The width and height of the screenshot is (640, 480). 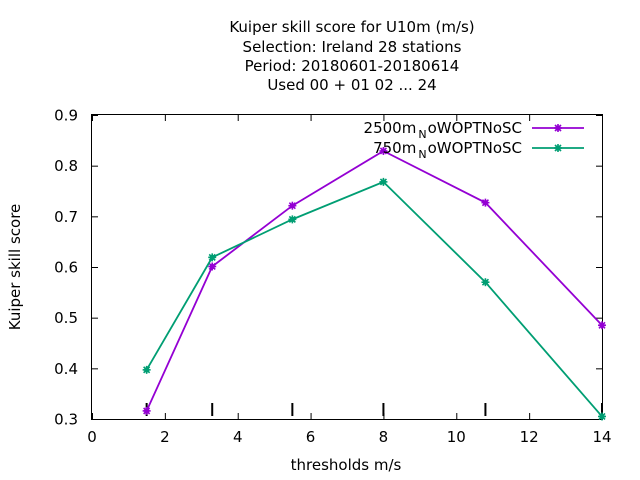 I want to click on legend-label: 2500m NoWOPTNoSC, so click(x=443, y=130).